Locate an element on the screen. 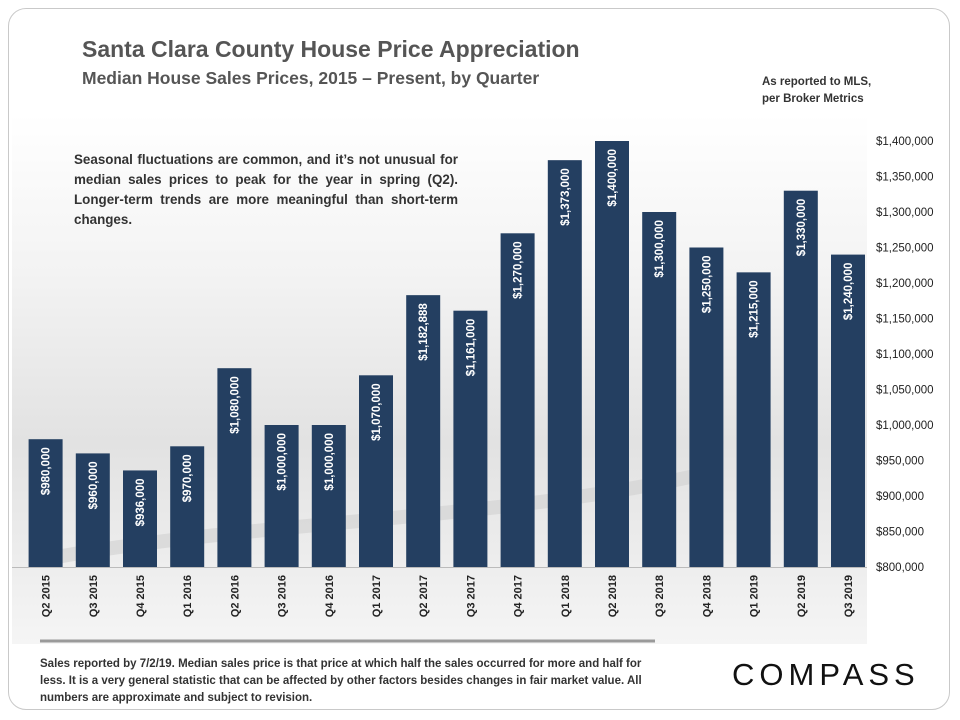  y-tick-label: $1,400,000 is located at coordinates (905, 142).